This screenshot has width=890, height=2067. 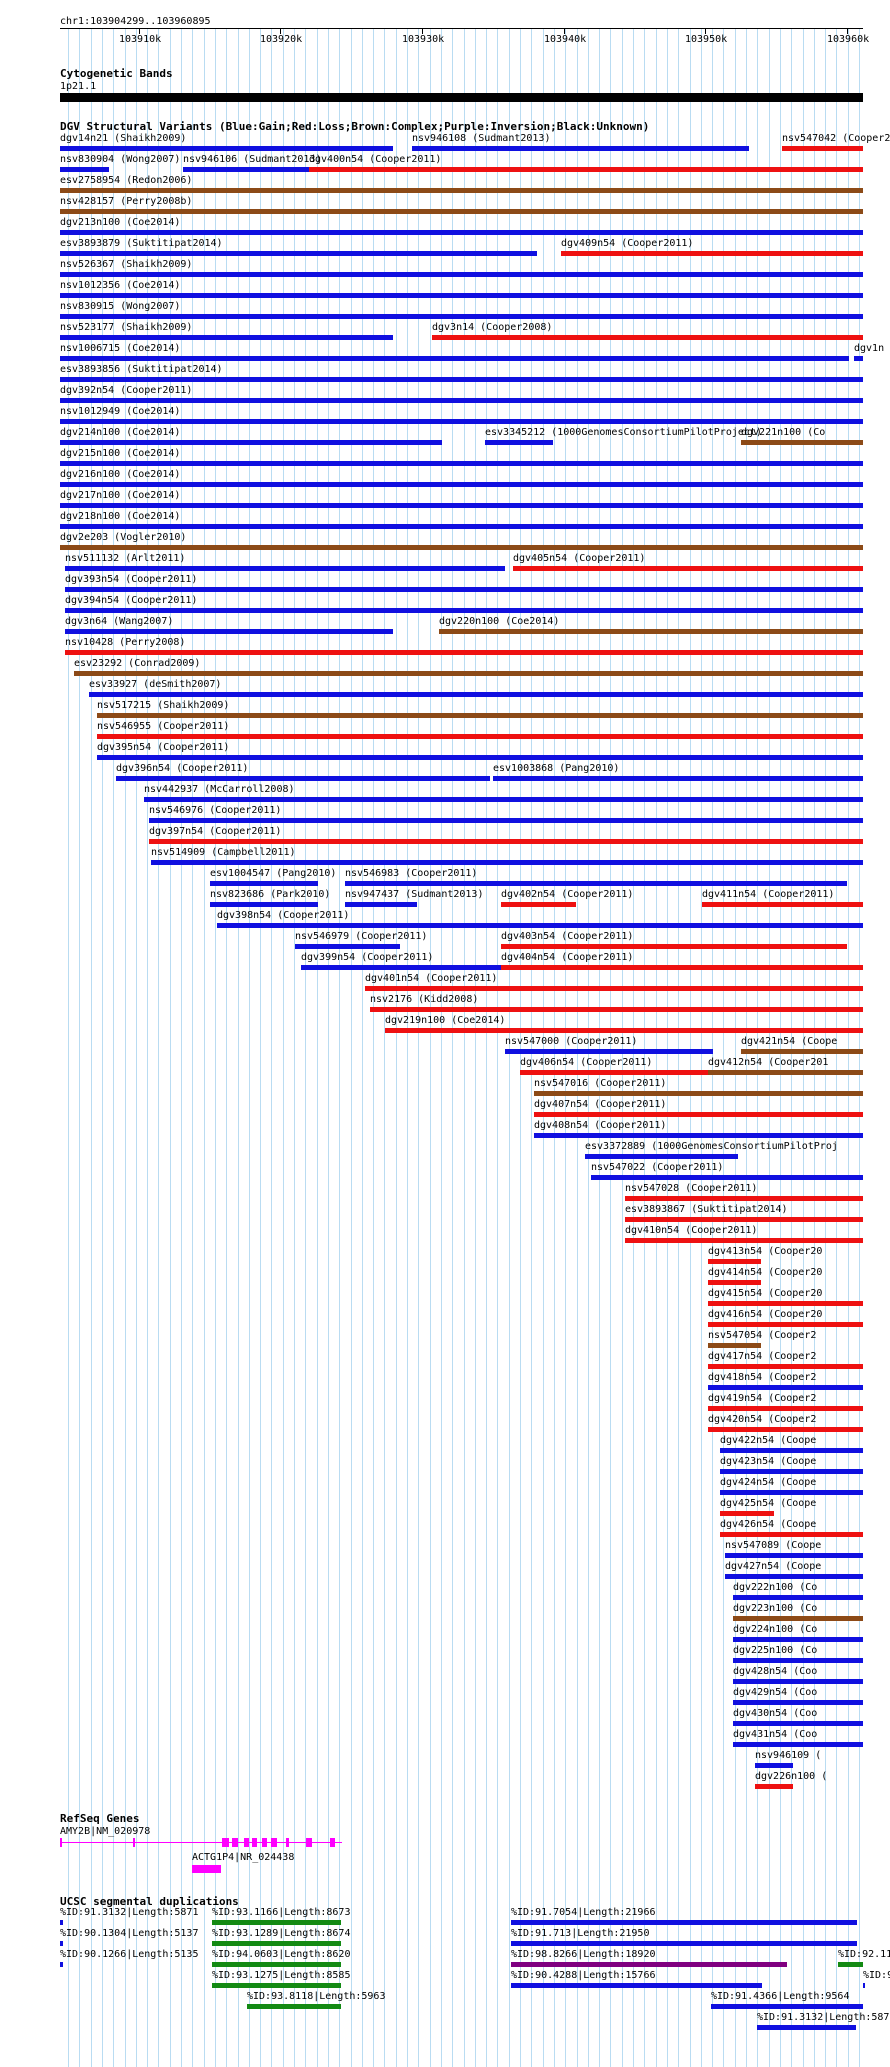 What do you see at coordinates (201, 1842) in the screenshot?
I see `refseq-gene-line` at bounding box center [201, 1842].